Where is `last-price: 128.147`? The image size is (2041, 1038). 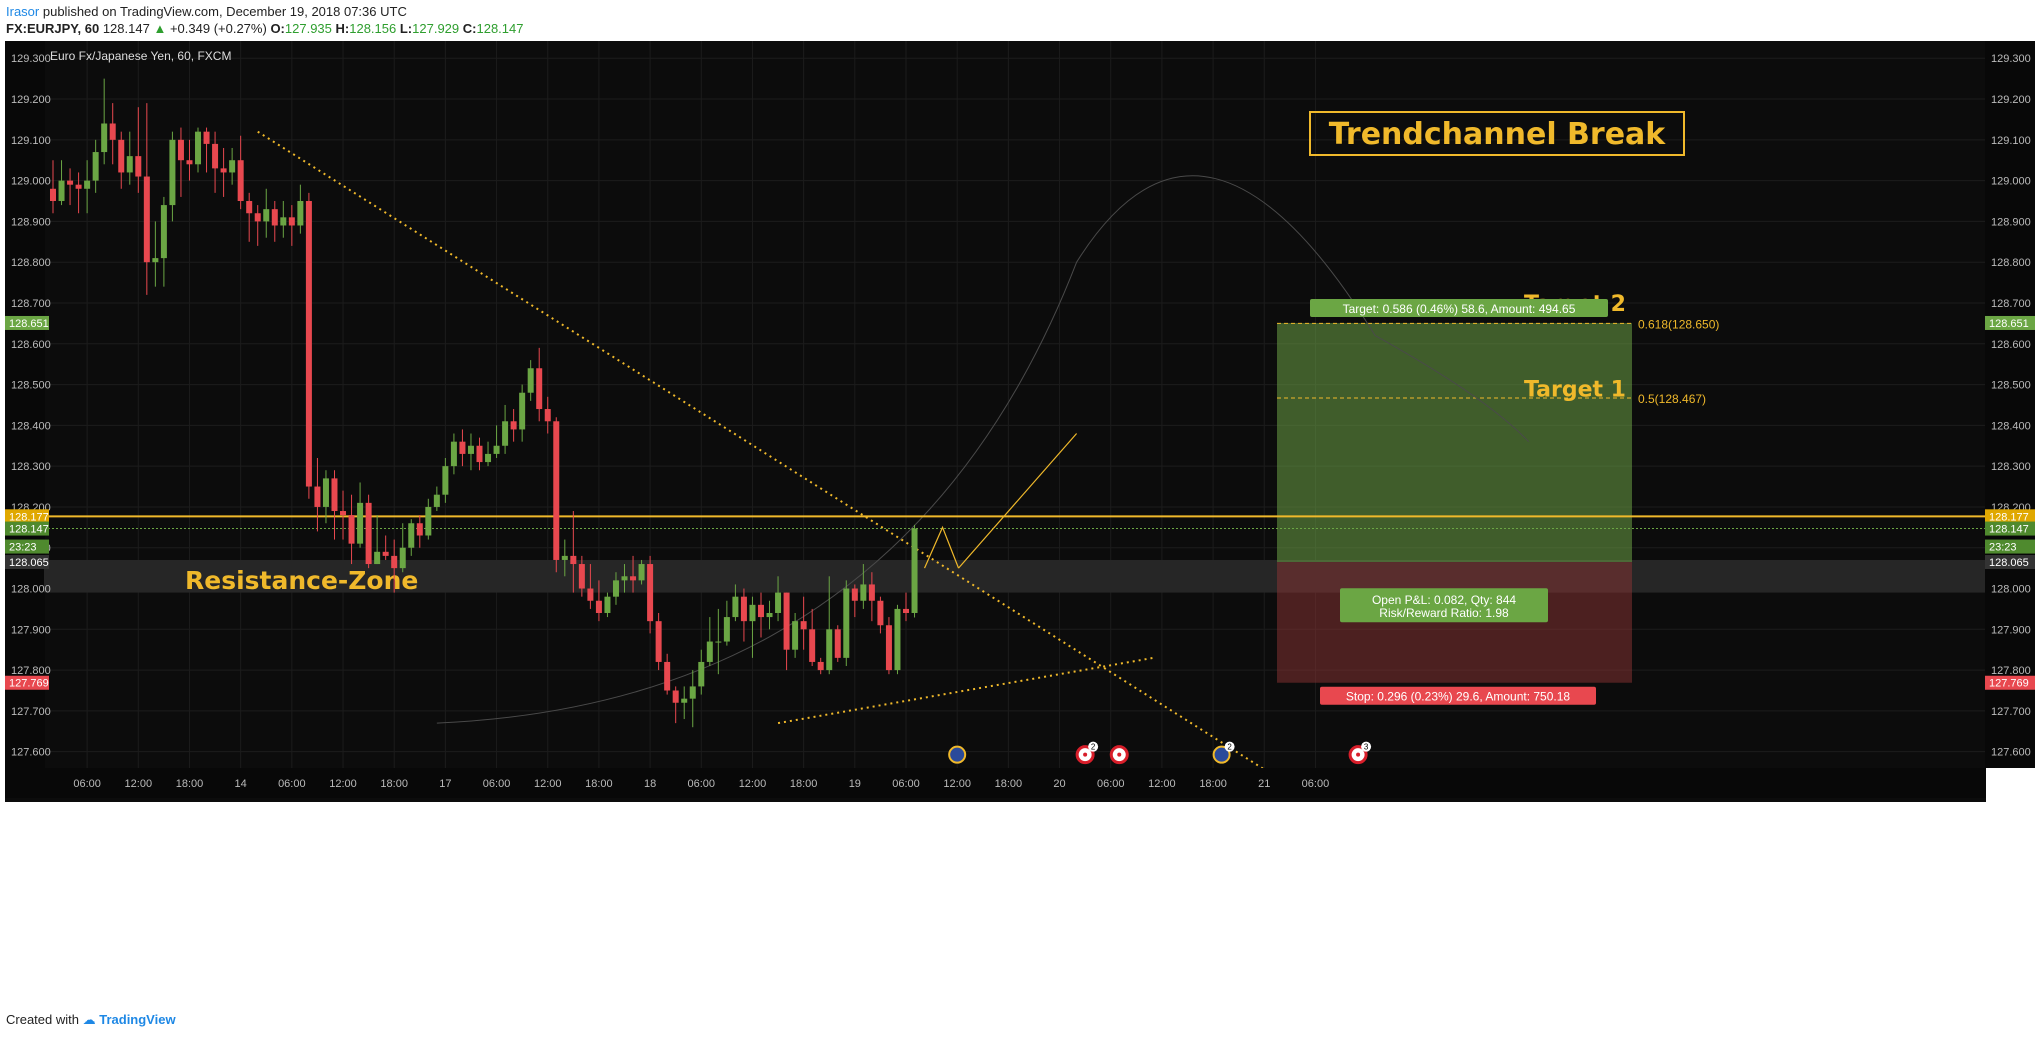 last-price: 128.147 is located at coordinates (126, 28).